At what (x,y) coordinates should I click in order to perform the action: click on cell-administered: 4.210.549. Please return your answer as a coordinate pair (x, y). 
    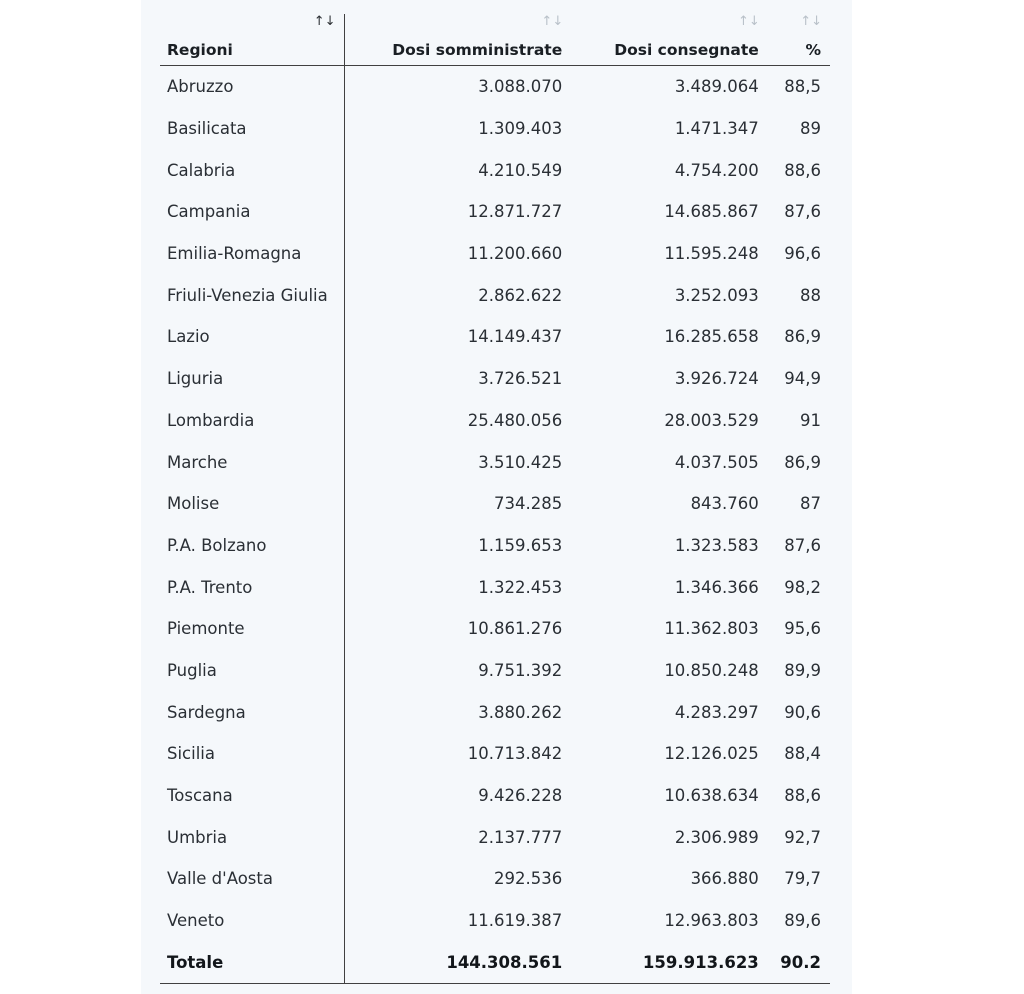
    Looking at the image, I should click on (520, 170).